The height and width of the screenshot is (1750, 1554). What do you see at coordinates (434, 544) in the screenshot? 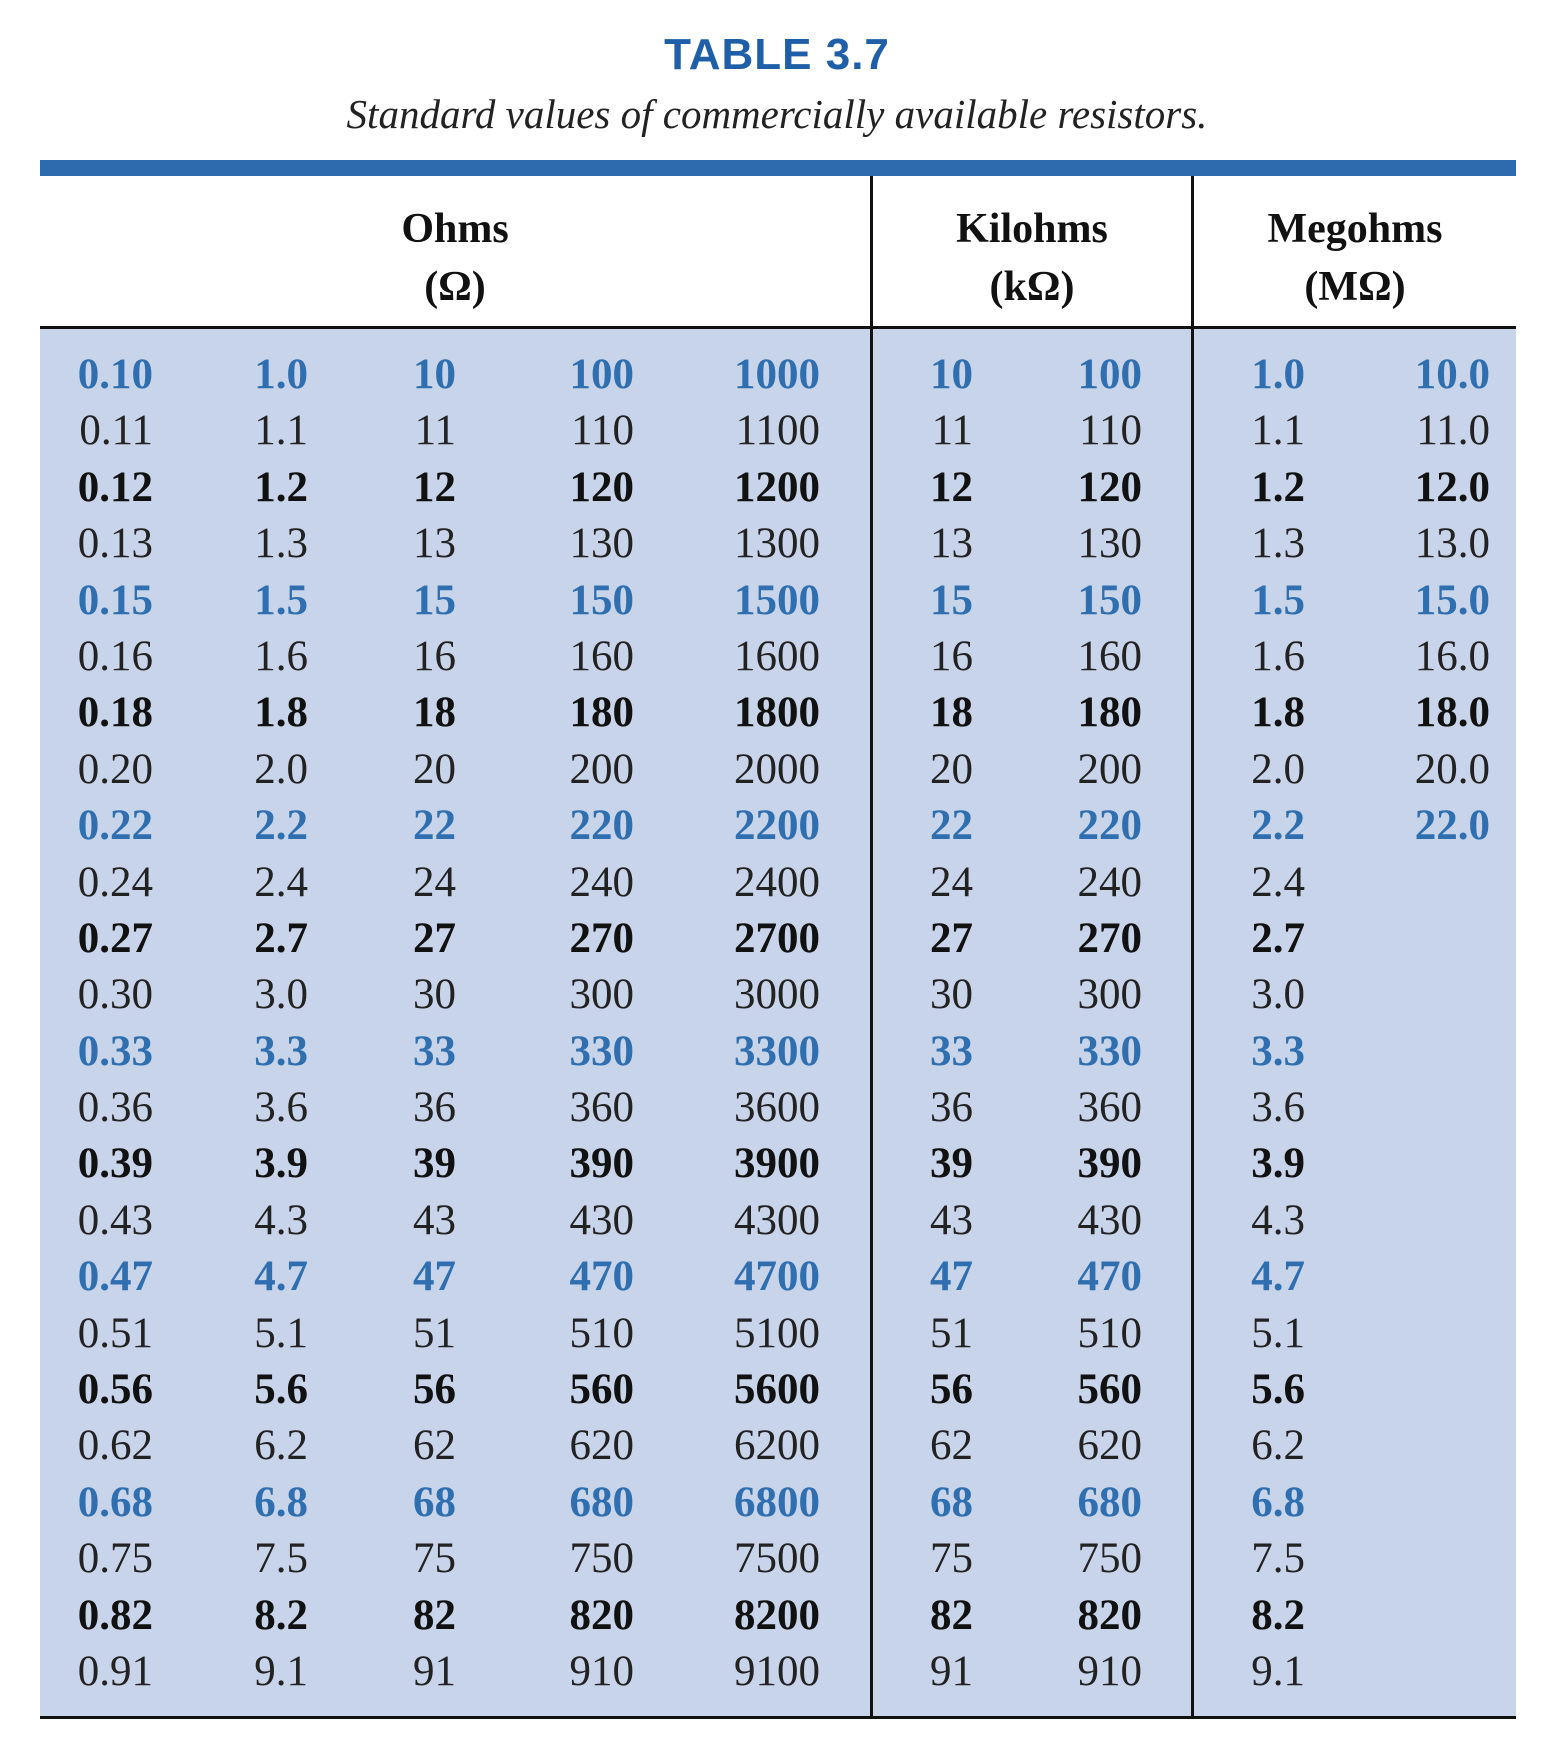
I see `value-cell: 13` at bounding box center [434, 544].